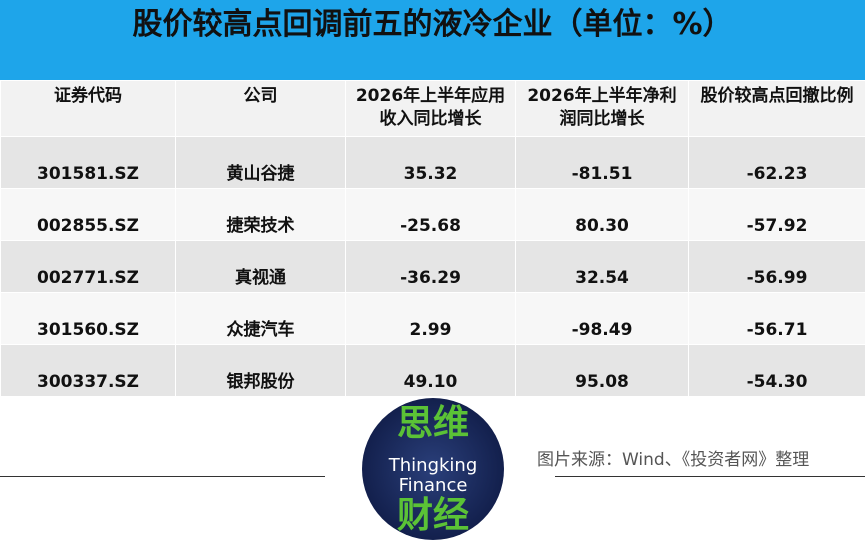  Describe the element at coordinates (602, 318) in the screenshot. I see `table-cell: -98.49` at that location.